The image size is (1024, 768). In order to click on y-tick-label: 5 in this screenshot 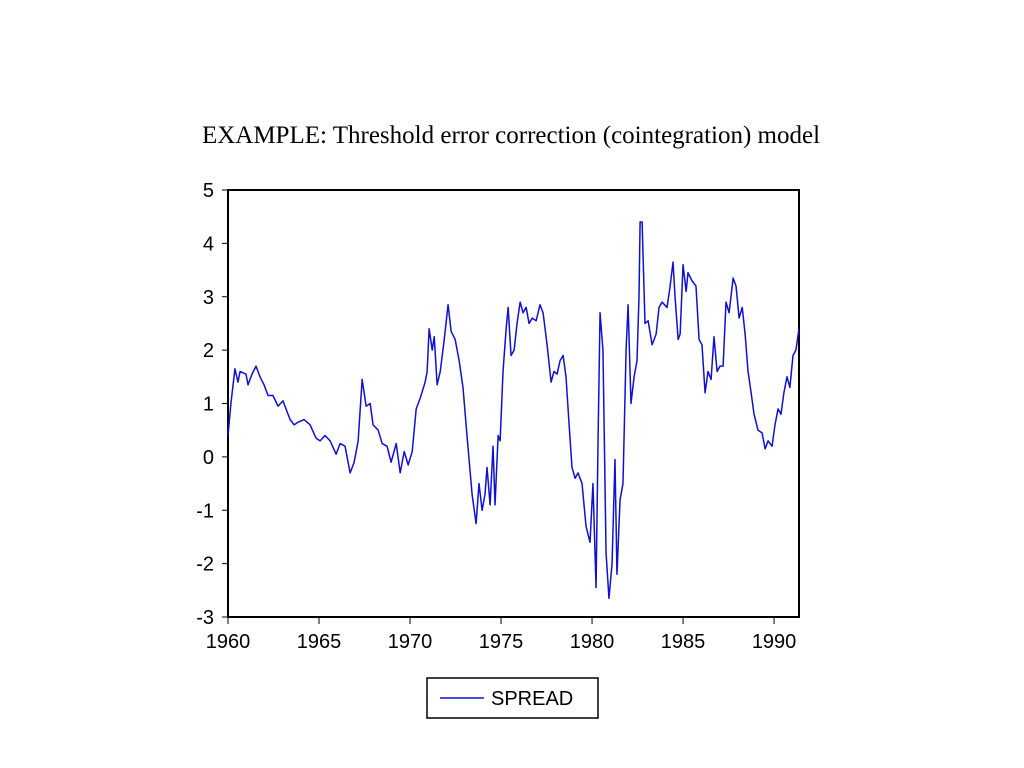, I will do `click(208, 191)`.